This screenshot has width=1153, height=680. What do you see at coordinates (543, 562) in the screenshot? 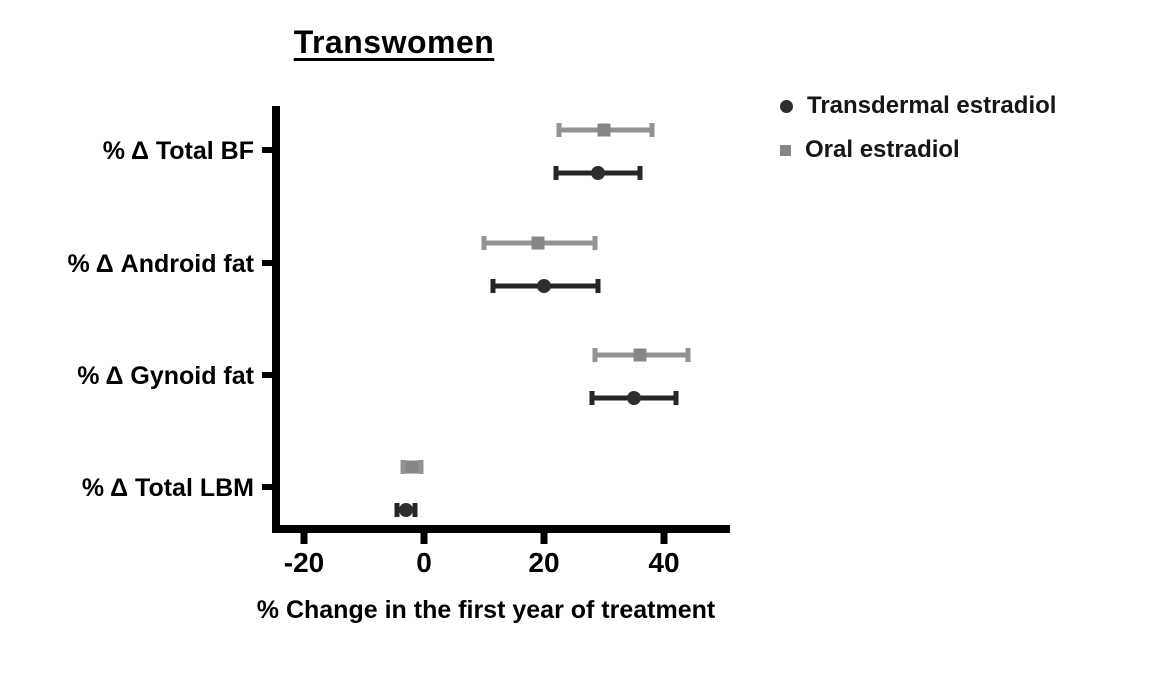
I see `x-tick-label: 20` at bounding box center [543, 562].